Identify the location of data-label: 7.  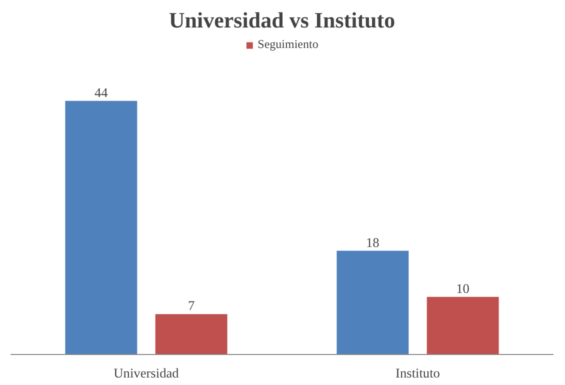
(191, 306).